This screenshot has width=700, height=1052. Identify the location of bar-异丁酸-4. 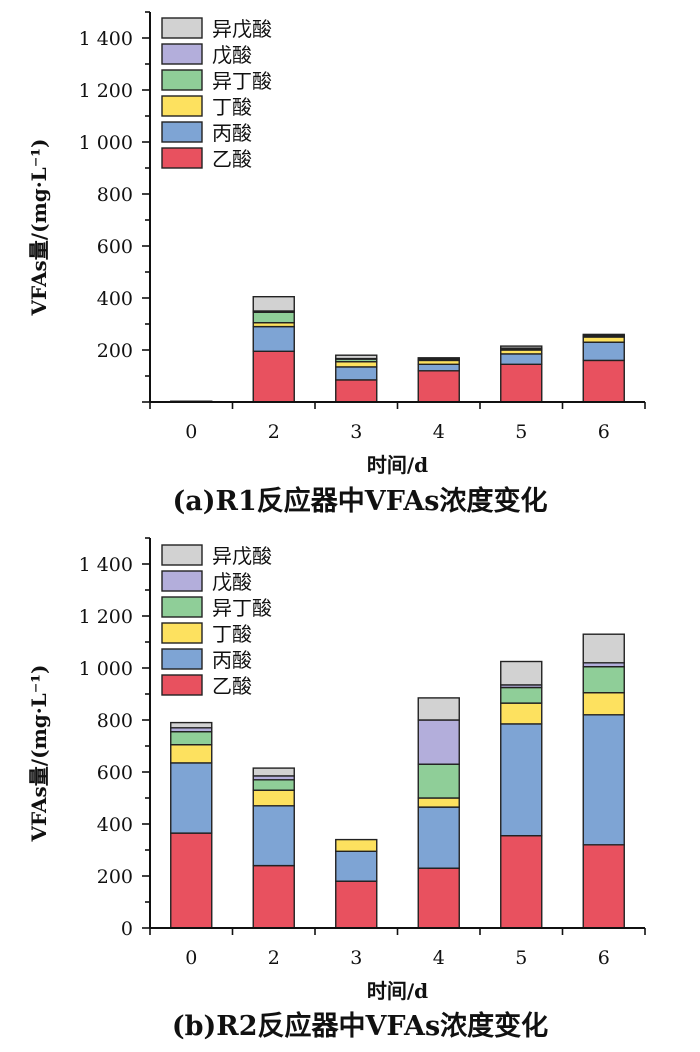
(438, 781).